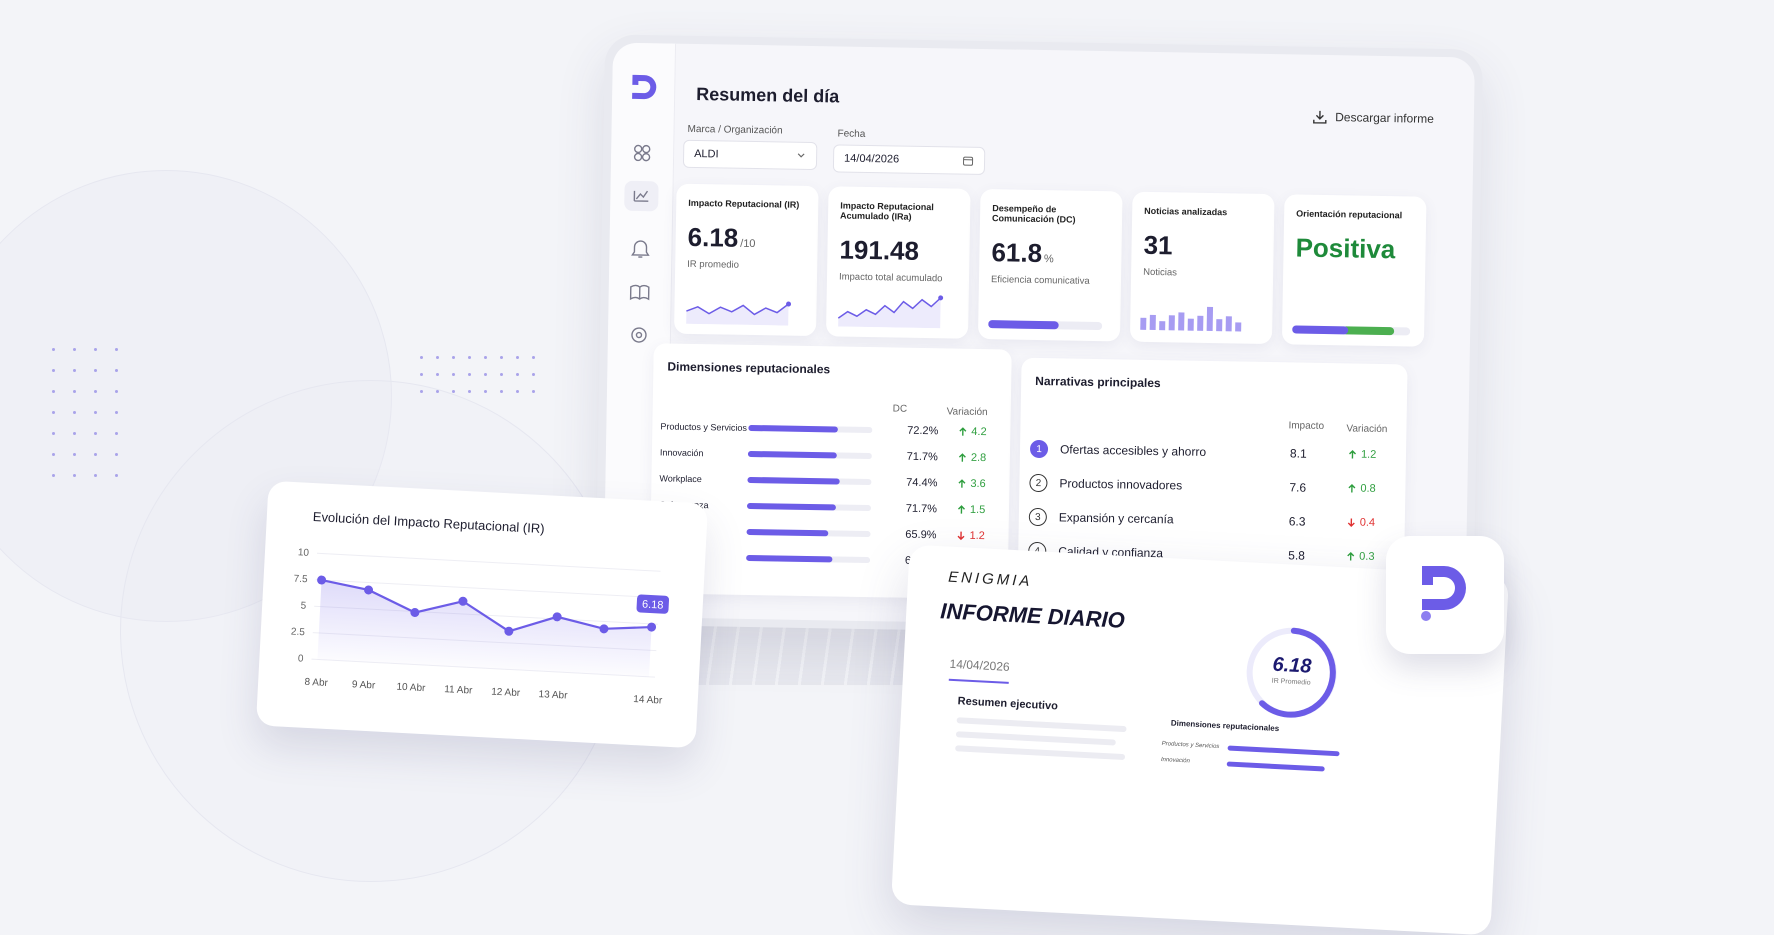 Image resolution: width=1774 pixels, height=935 pixels. Describe the element at coordinates (900, 409) in the screenshot. I see `column-header: DC` at that location.